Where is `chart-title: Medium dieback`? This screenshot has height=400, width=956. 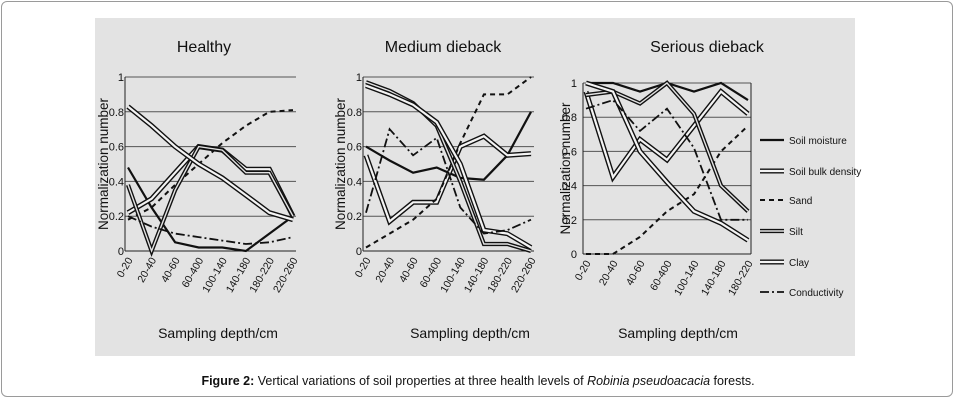 chart-title: Medium dieback is located at coordinates (444, 47).